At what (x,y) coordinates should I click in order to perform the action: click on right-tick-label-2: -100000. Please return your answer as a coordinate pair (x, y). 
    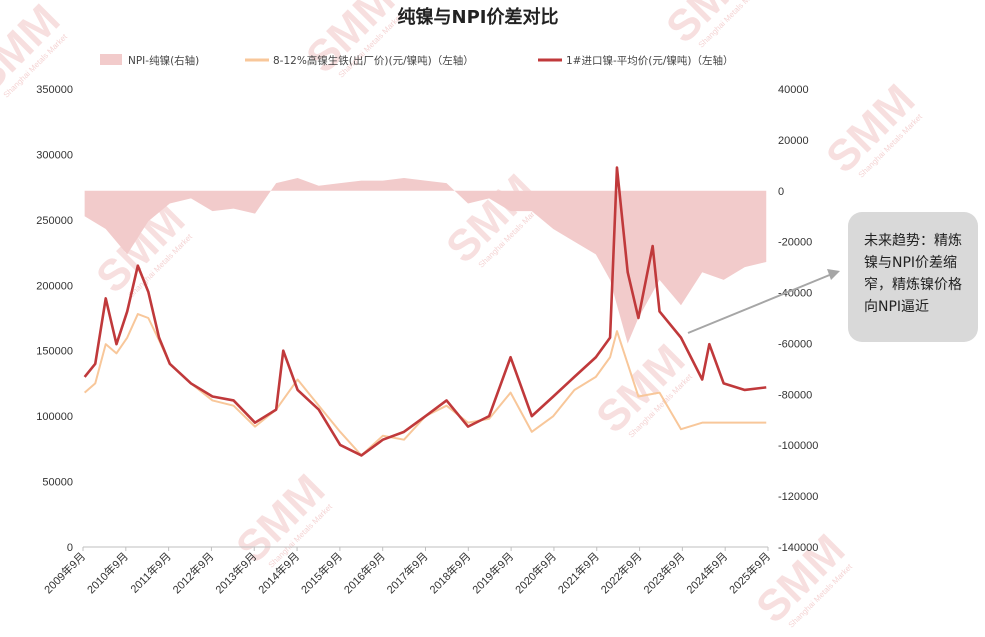
    Looking at the image, I should click on (798, 446).